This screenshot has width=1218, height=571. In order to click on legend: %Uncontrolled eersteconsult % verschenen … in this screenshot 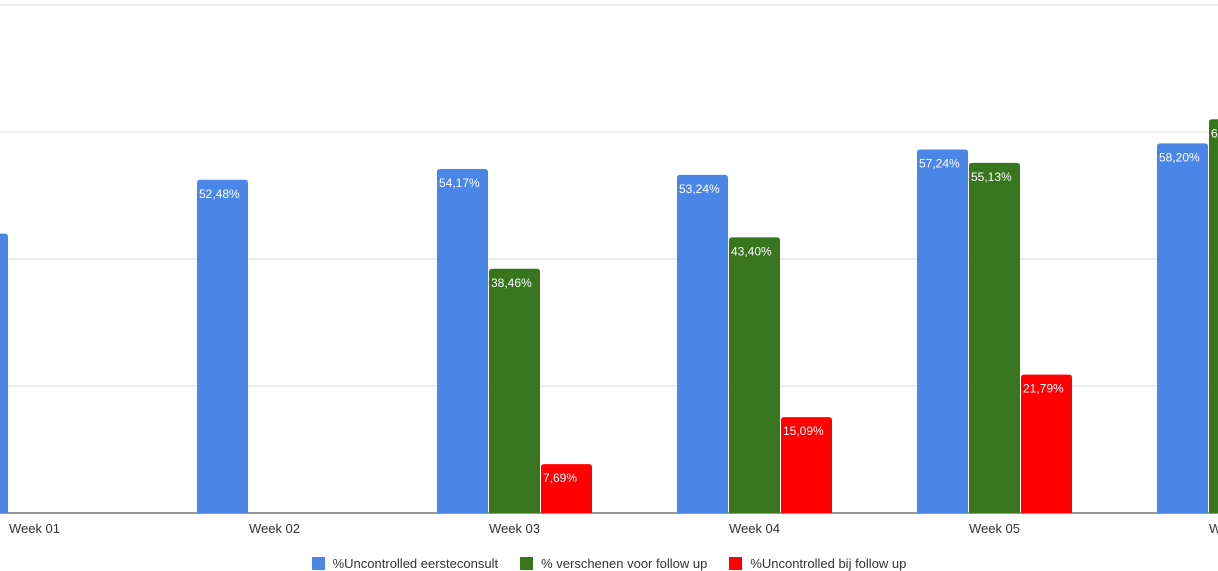, I will do `click(609, 563)`.